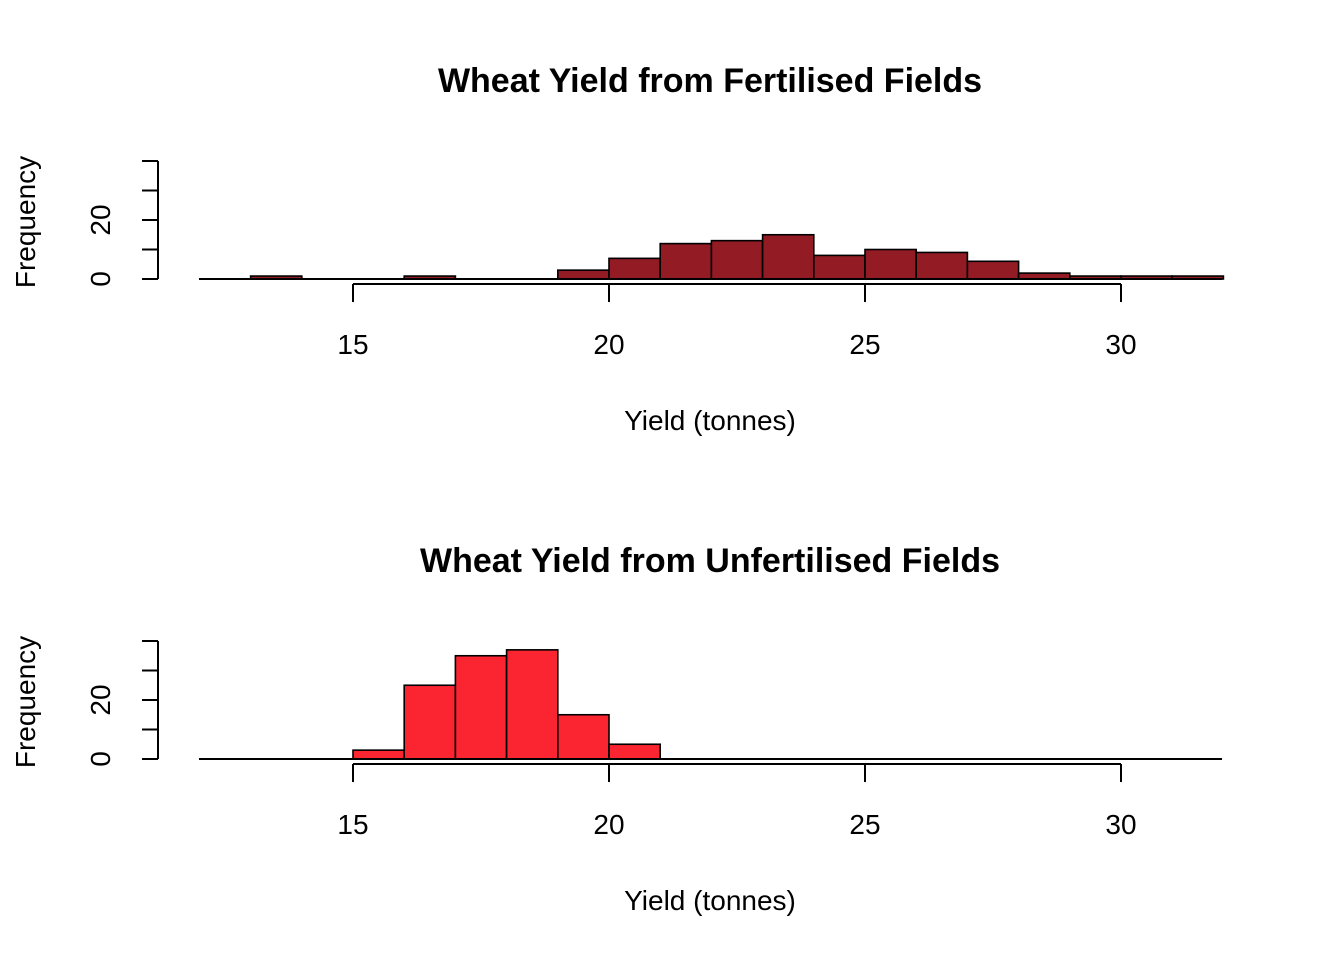 The image size is (1344, 960). I want to click on chart-title: Wheat Yield from Unfertilised Fields, so click(710, 561).